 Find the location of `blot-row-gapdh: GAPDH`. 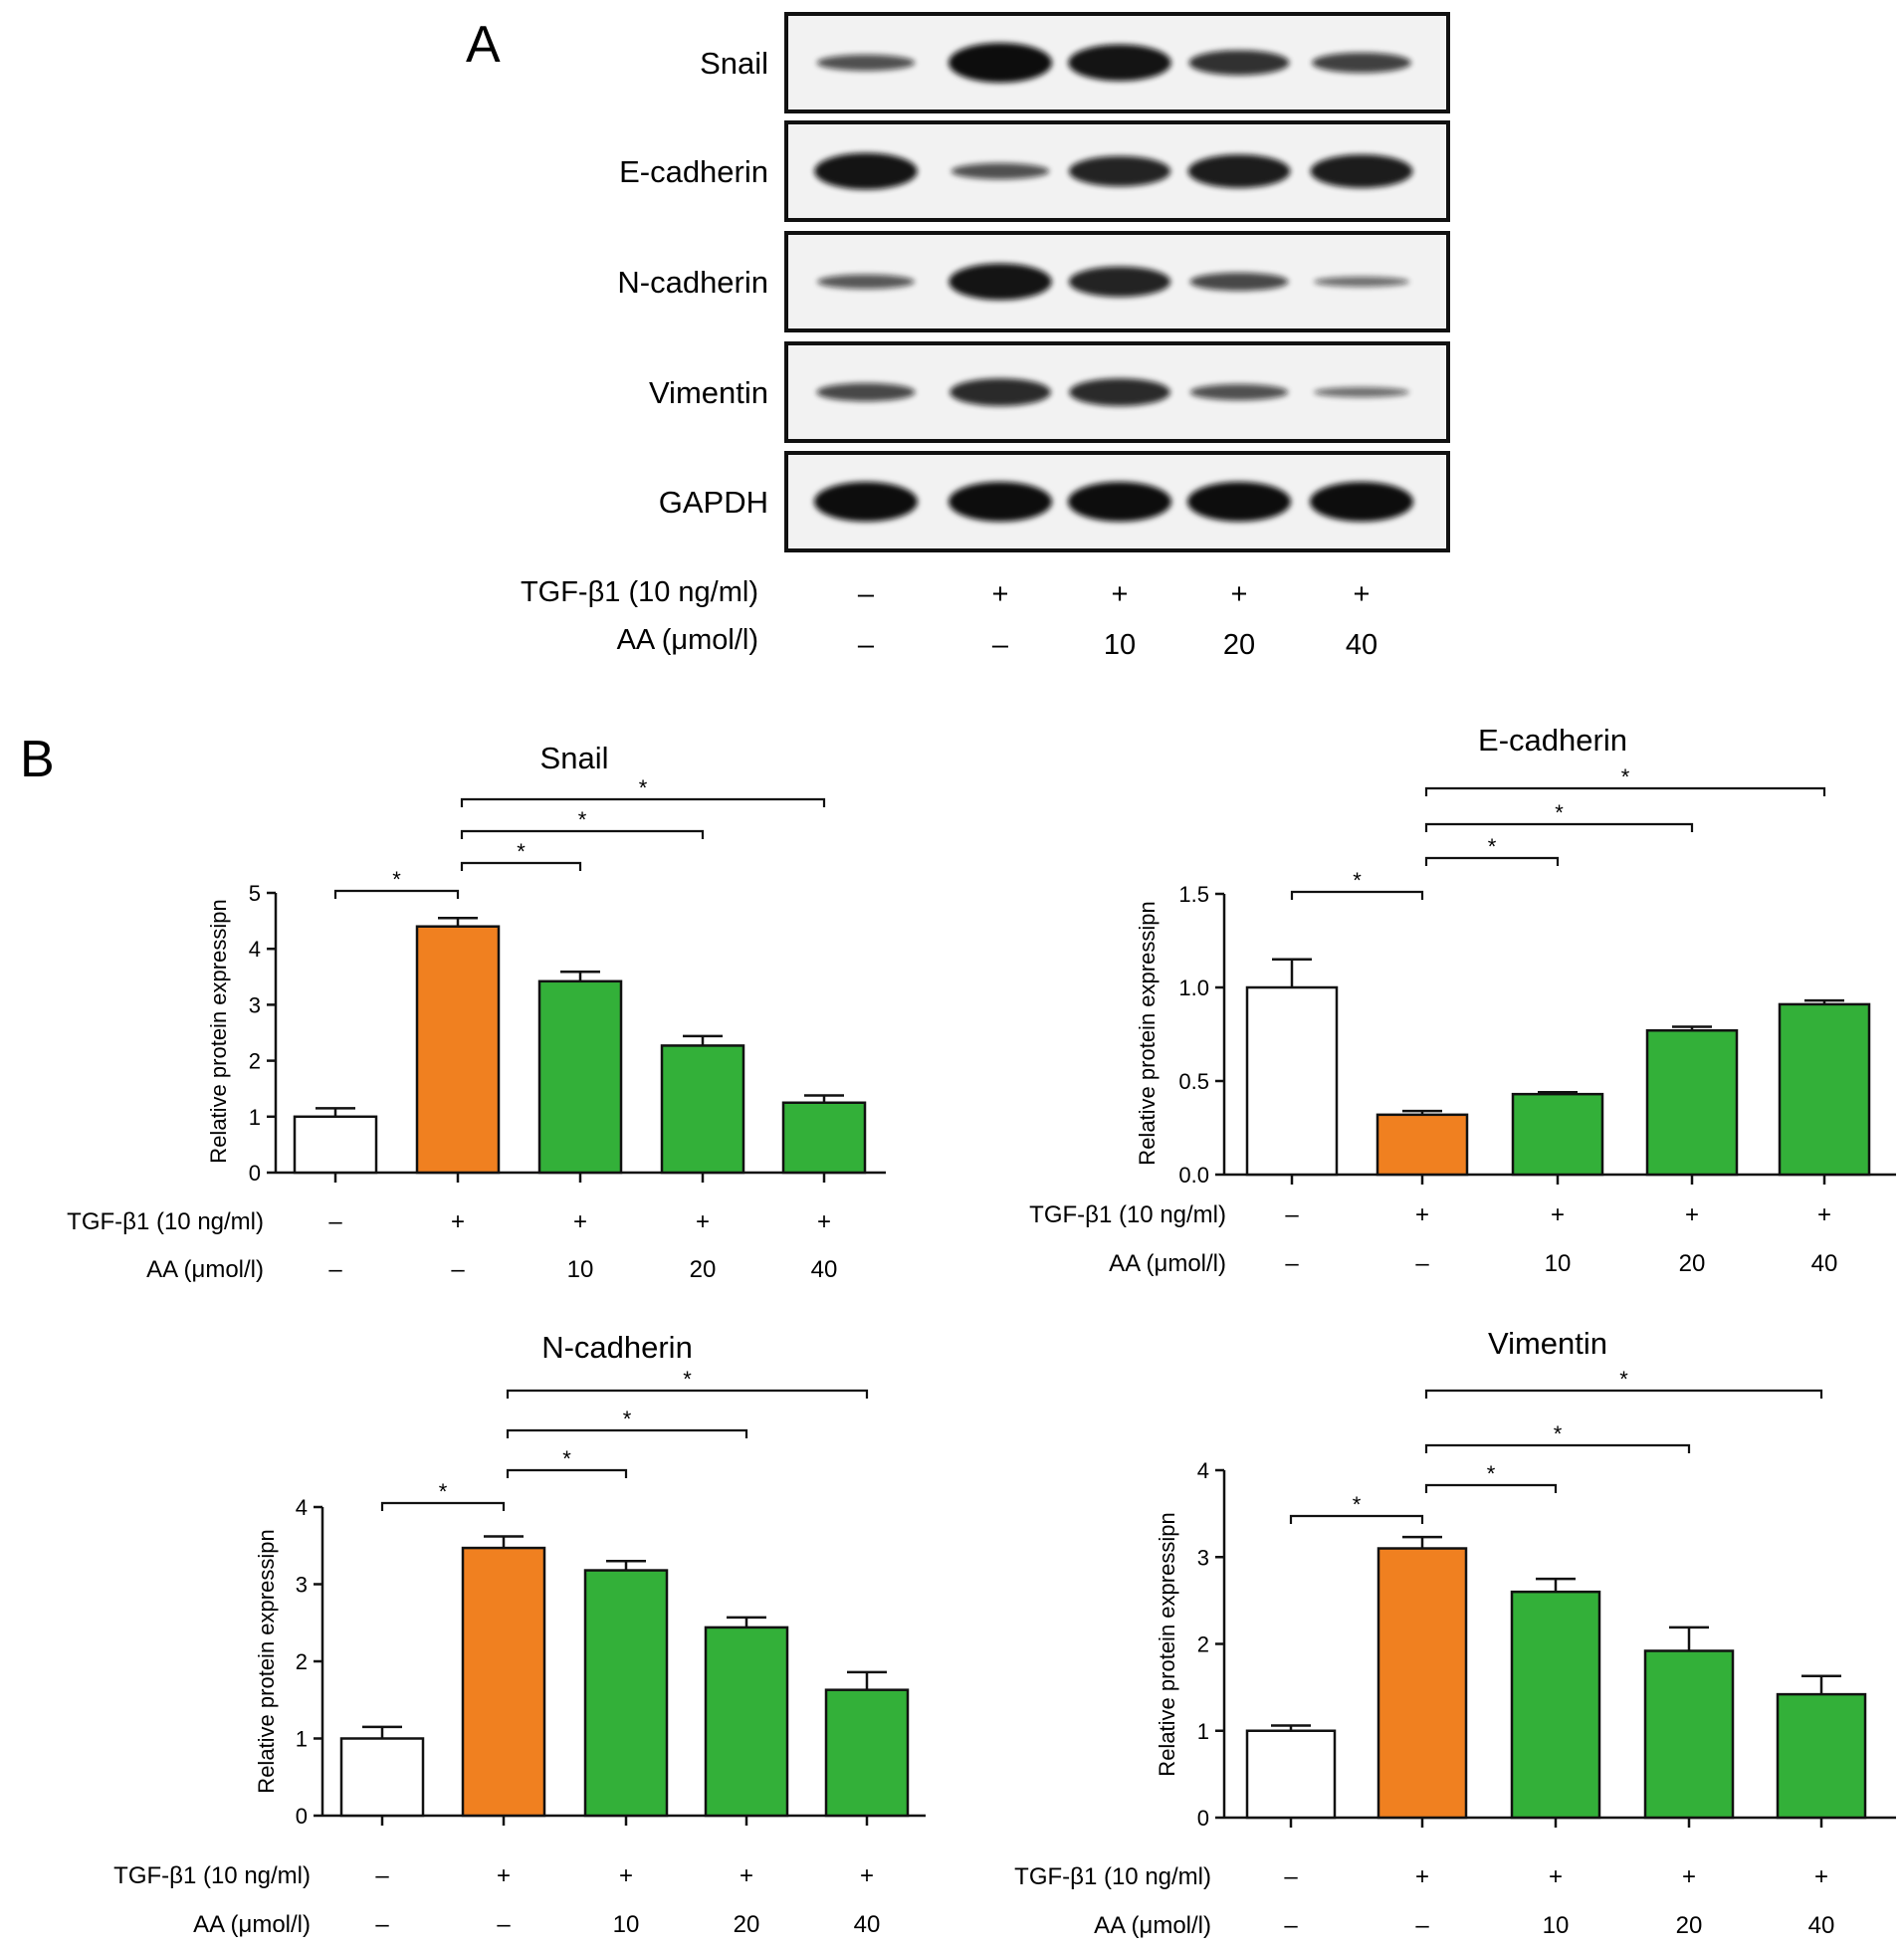

blot-row-gapdh: GAPDH is located at coordinates (1054, 502).